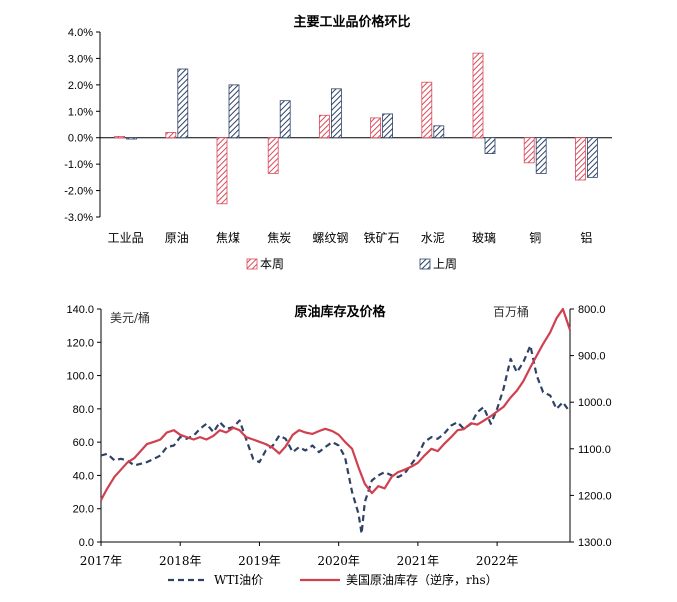 The width and height of the screenshot is (677, 602). What do you see at coordinates (180, 561) in the screenshot?
I see `x-tick-label: 2018年` at bounding box center [180, 561].